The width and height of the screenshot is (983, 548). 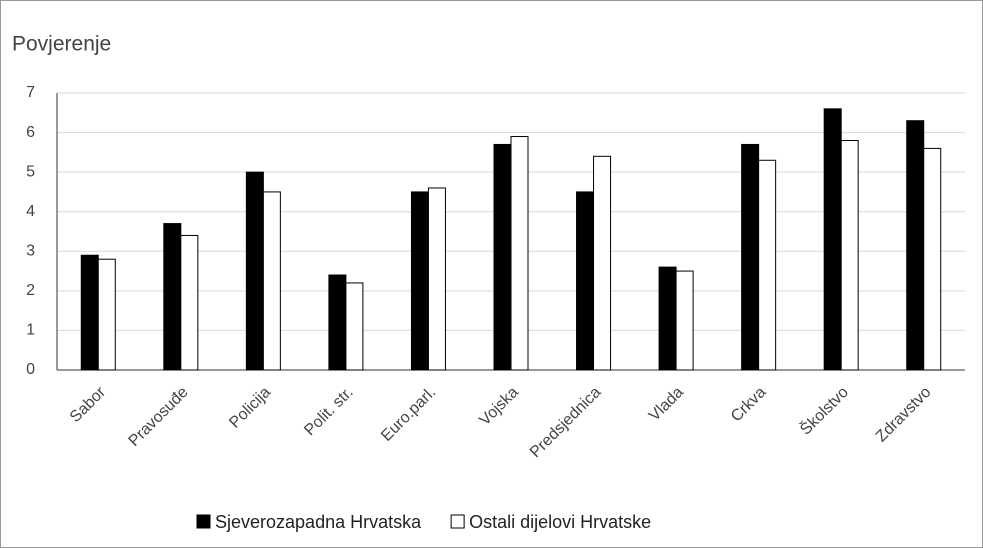 I want to click on y-tick-label: 4, so click(x=30, y=211).